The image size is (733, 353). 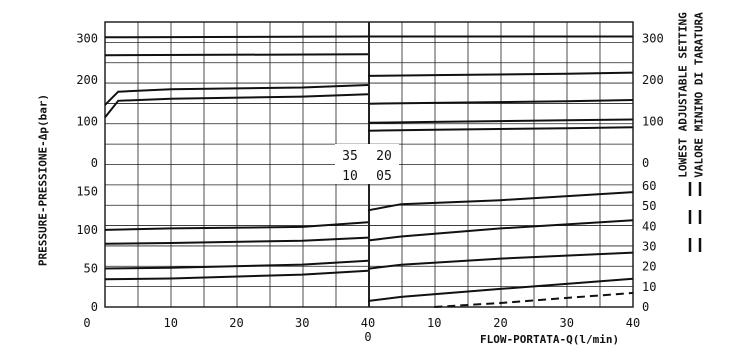 I want to click on legend-line-1: LOWEST ADJUSTABLE SETTING, so click(x=683, y=95).